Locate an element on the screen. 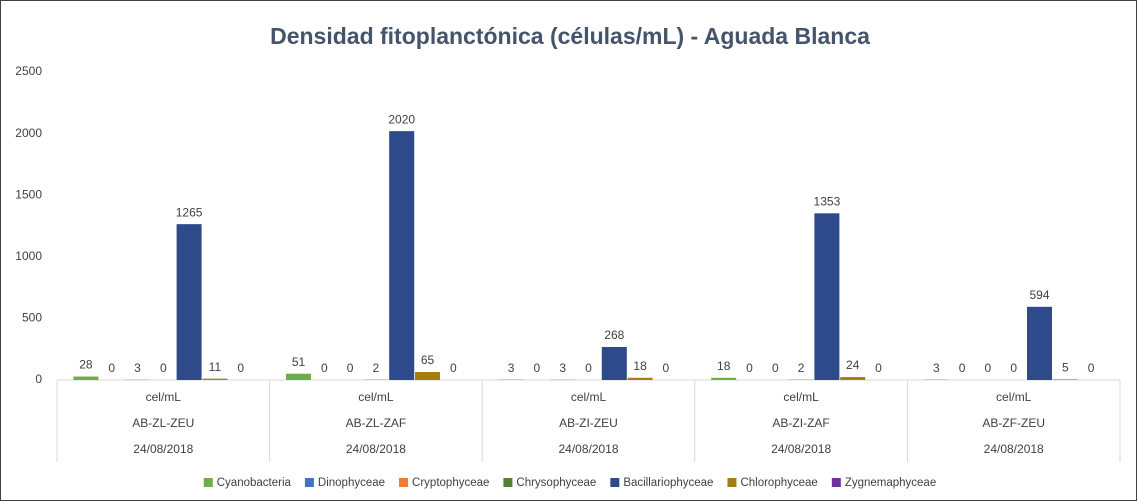  value-label: 11 is located at coordinates (215, 367).